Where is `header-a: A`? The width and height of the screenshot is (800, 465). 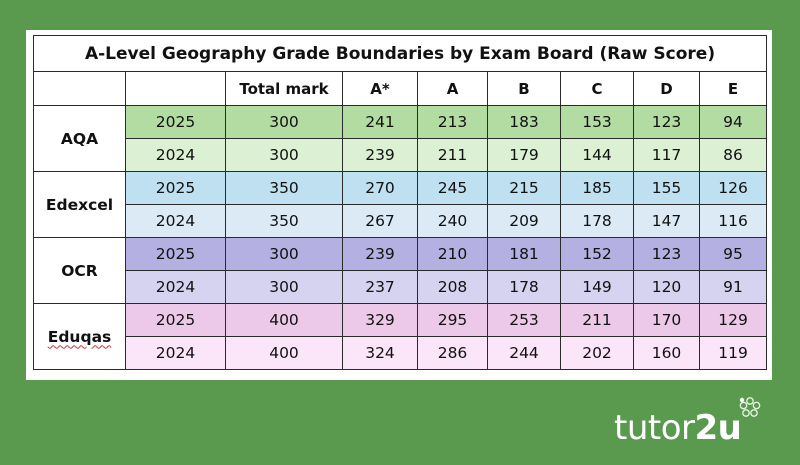
header-a: A is located at coordinates (452, 88).